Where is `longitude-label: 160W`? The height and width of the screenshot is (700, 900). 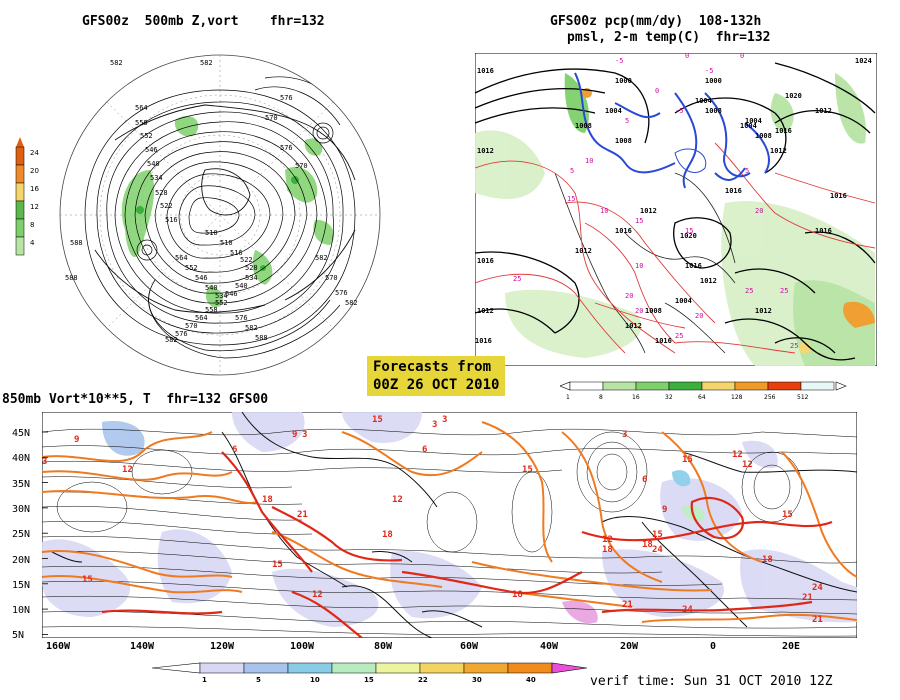
longitude-label: 160W is located at coordinates (58, 646).